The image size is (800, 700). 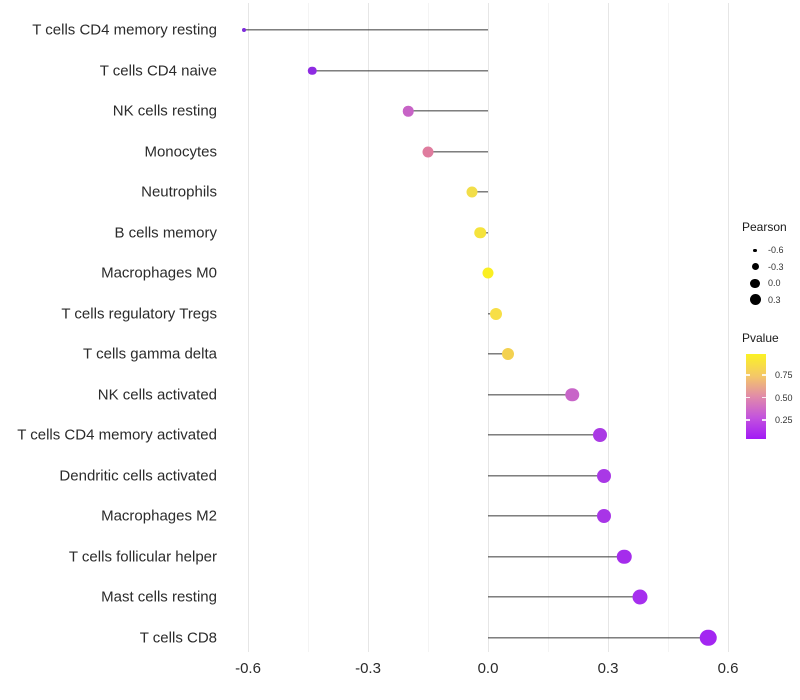 What do you see at coordinates (142, 556) in the screenshot?
I see `category-label: T cells follicular helper` at bounding box center [142, 556].